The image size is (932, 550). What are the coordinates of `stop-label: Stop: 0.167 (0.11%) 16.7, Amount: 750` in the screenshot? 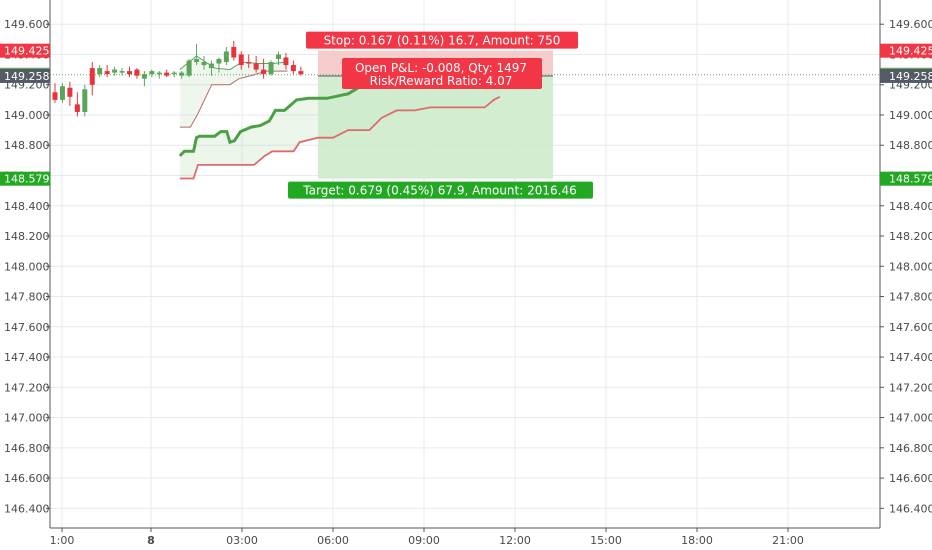 It's located at (442, 41).